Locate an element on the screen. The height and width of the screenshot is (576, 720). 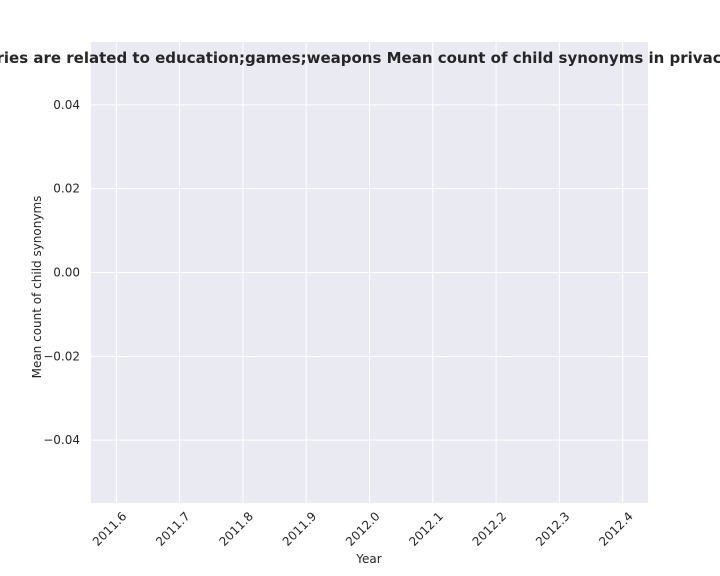
y-tick-label: −0.02 is located at coordinates (61, 356).